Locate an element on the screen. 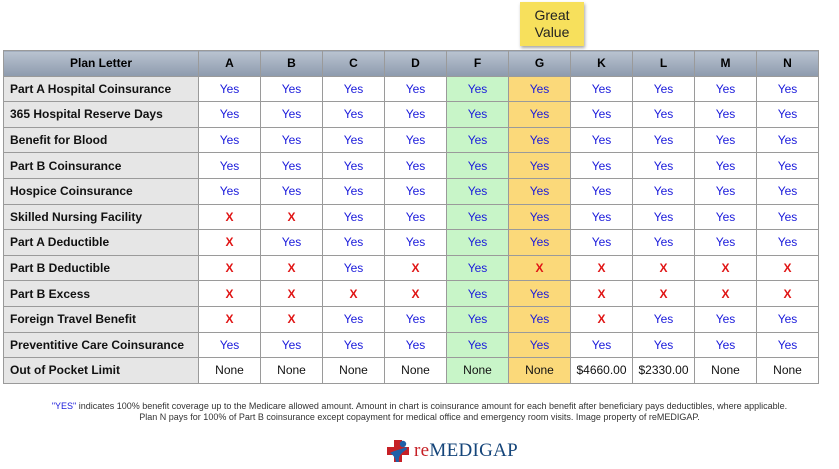  footnote-yes-highlight: "YES" is located at coordinates (64, 406).